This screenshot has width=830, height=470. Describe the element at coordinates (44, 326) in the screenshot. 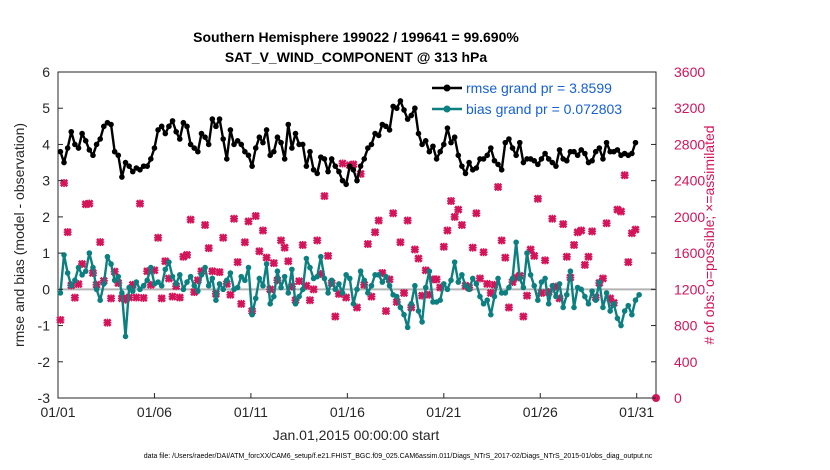

I see `left-tick-label: -1` at that location.